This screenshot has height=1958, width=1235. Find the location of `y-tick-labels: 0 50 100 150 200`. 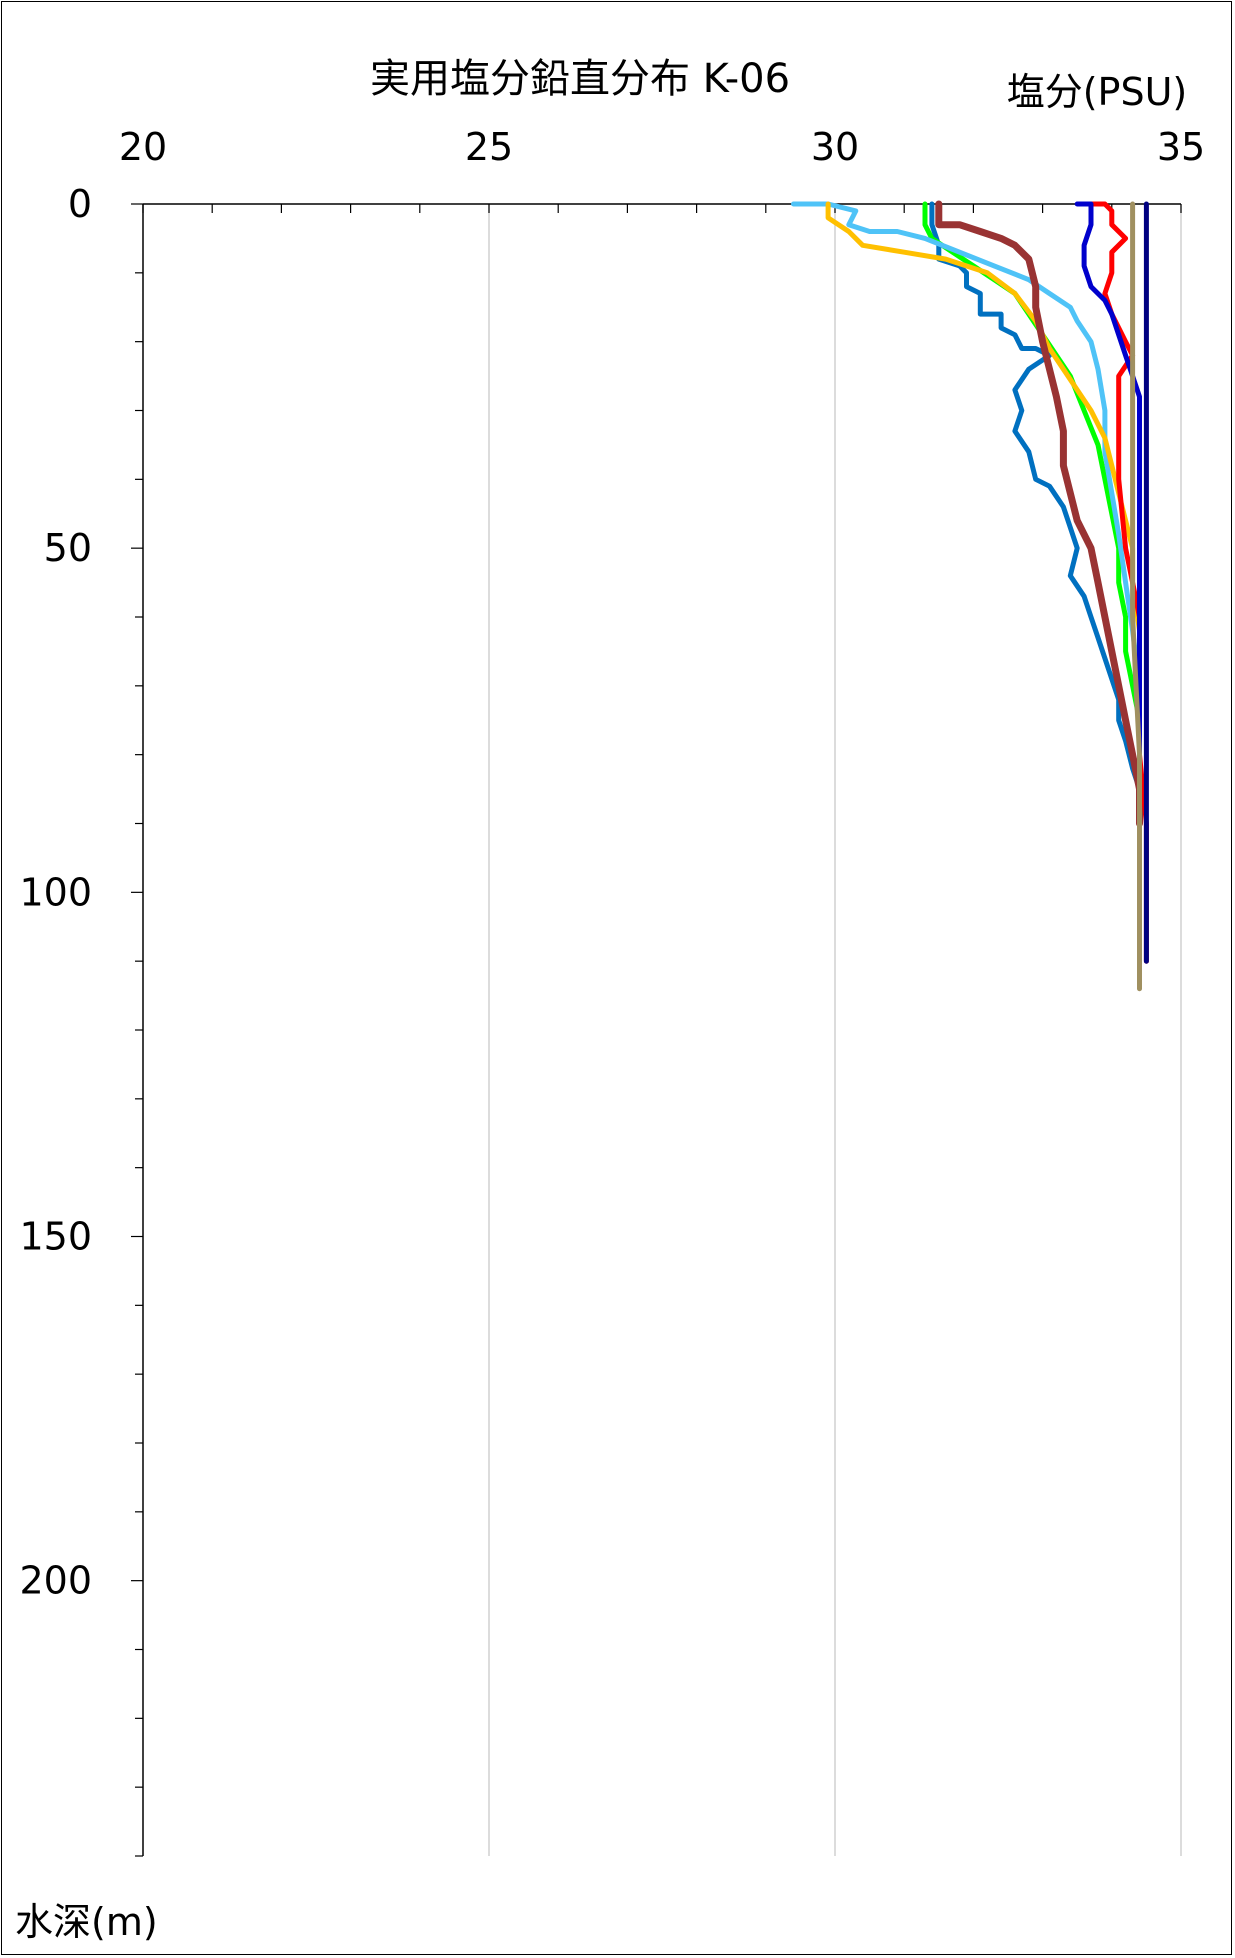

y-tick-labels: 0 50 100 150 200 is located at coordinates (55, 892).